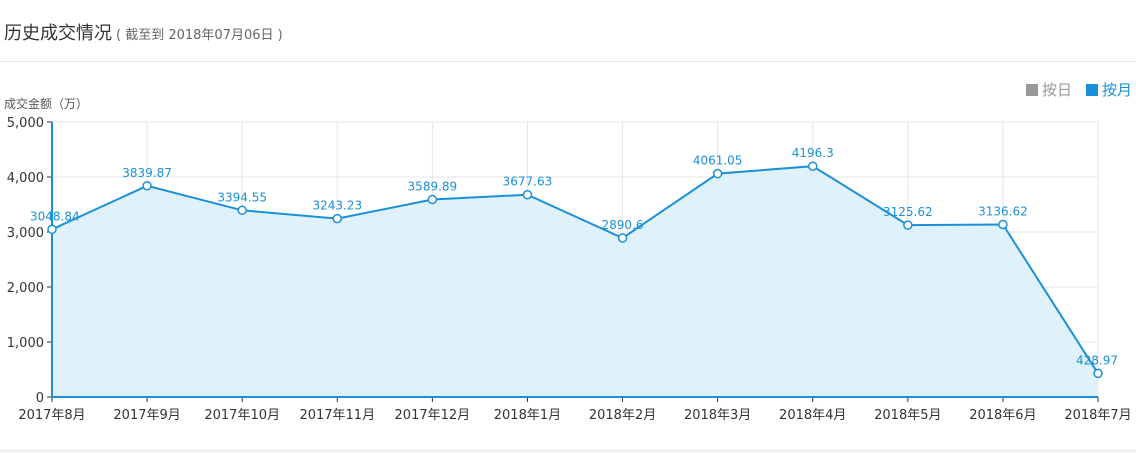  Describe the element at coordinates (433, 415) in the screenshot. I see `x-tick-label: 2017年12月` at that location.